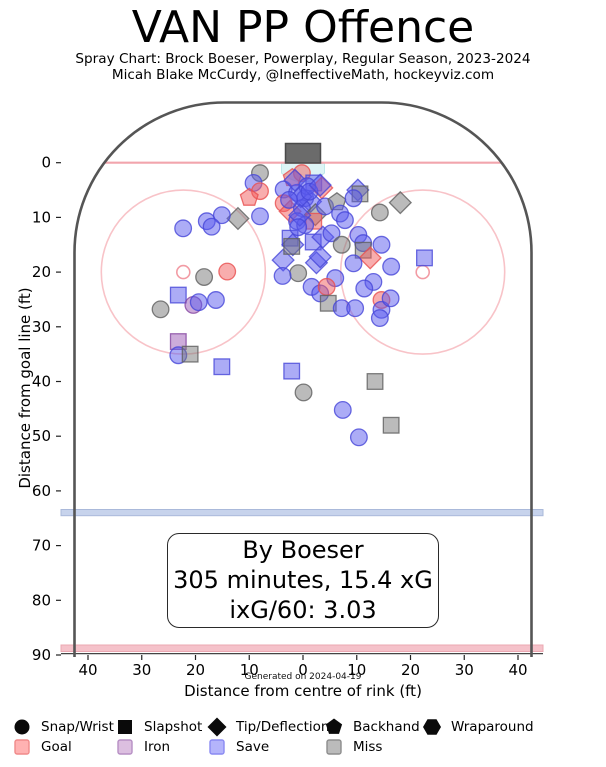 This screenshot has width=606, height=767. I want to click on info-box-player: By Boeser, so click(303, 550).